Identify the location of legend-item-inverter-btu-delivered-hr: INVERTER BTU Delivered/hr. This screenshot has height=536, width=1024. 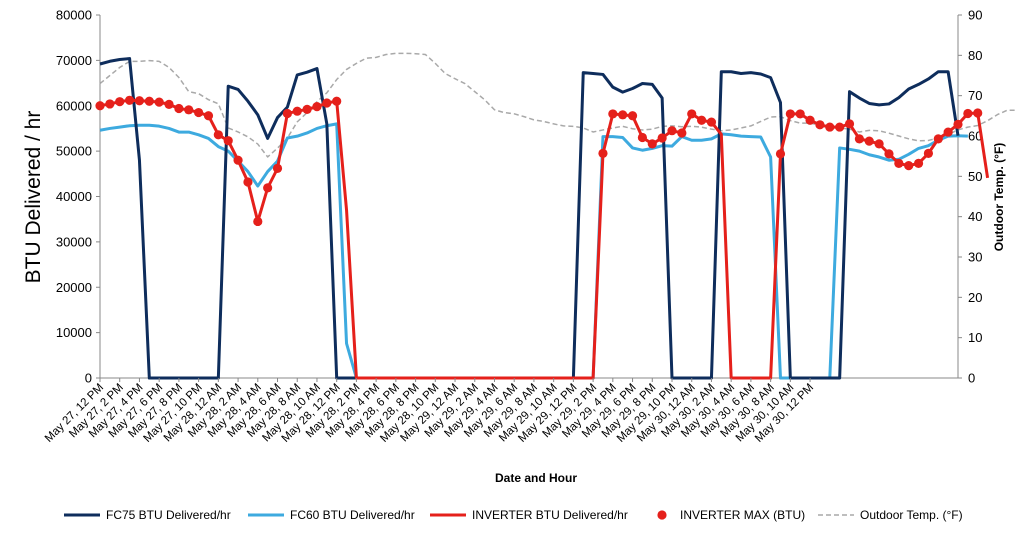
(529, 515).